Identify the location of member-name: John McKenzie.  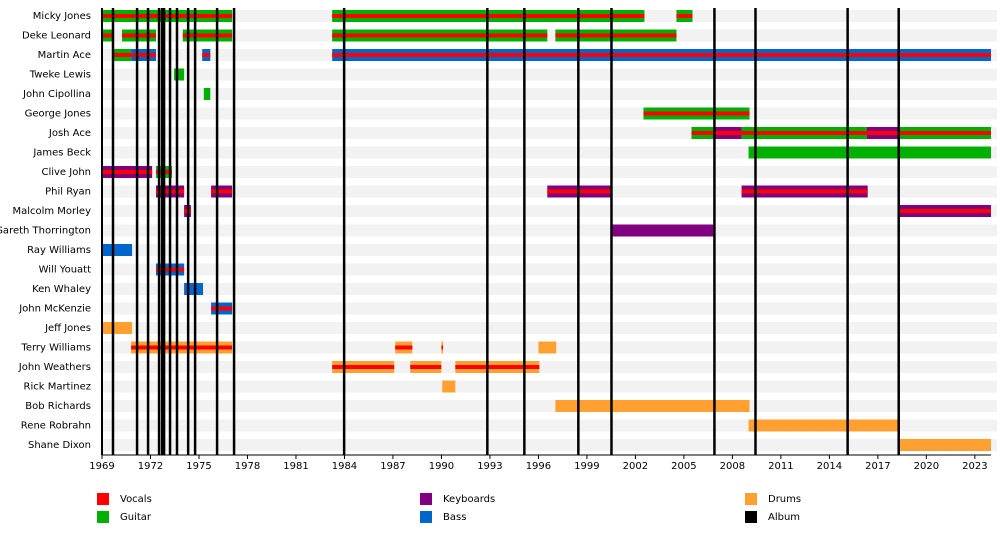
(54, 309).